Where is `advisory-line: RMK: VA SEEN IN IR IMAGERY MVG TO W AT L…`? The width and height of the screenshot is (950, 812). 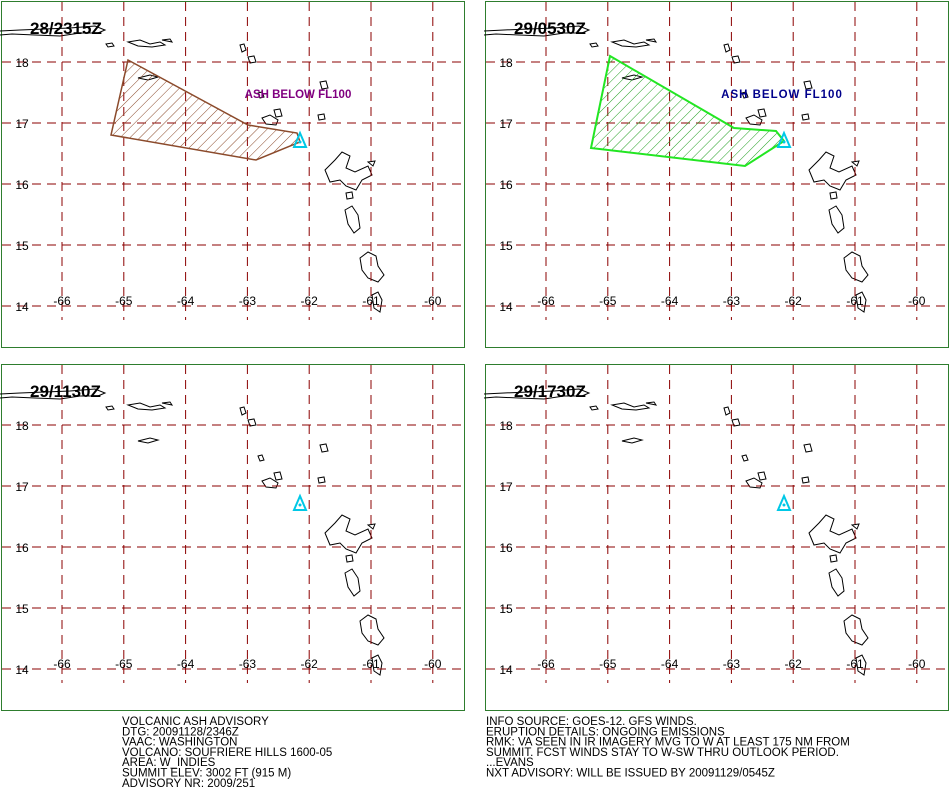 advisory-line: RMK: VA SEEN IN IR IMAGERY MVG TO W AT L… is located at coordinates (668, 743).